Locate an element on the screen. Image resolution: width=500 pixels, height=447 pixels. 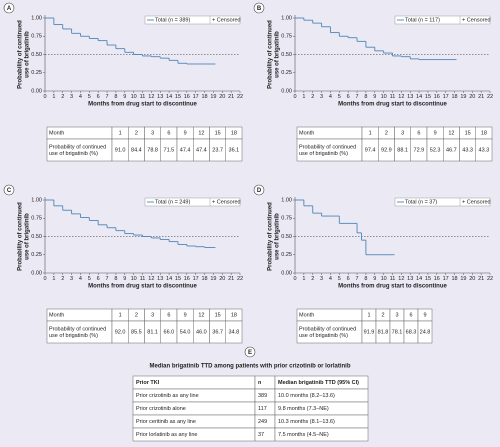
table-cell-text: 389 is located at coordinates (262, 396).